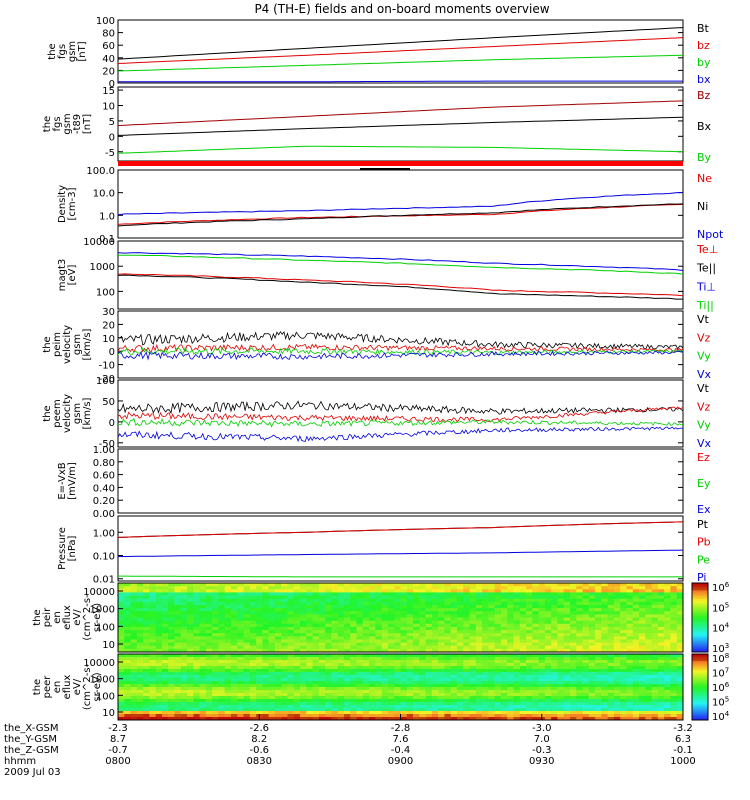  I want to click on legend-Ni: Ni, so click(702, 206).